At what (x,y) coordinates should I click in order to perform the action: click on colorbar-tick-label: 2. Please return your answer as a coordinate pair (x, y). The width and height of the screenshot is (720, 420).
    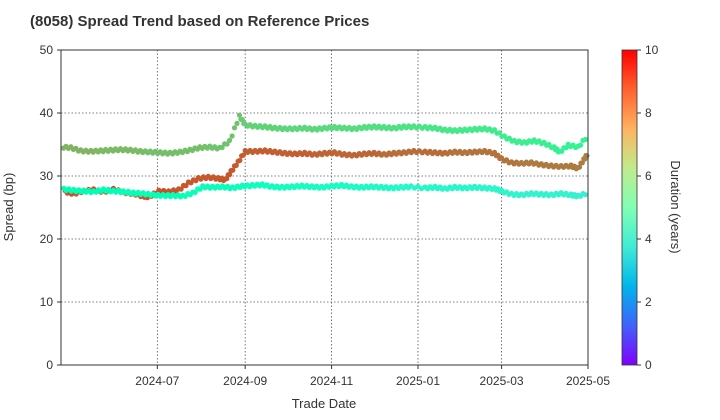
    Looking at the image, I should click on (648, 302).